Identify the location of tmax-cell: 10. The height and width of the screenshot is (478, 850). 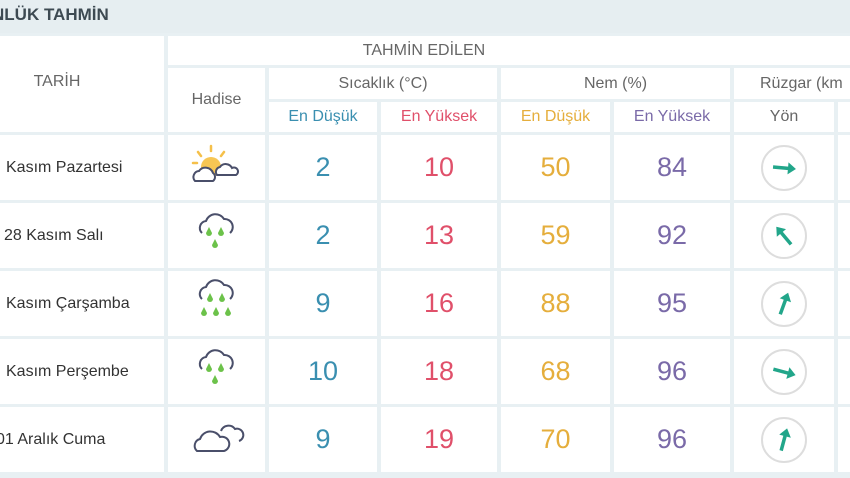
(439, 167).